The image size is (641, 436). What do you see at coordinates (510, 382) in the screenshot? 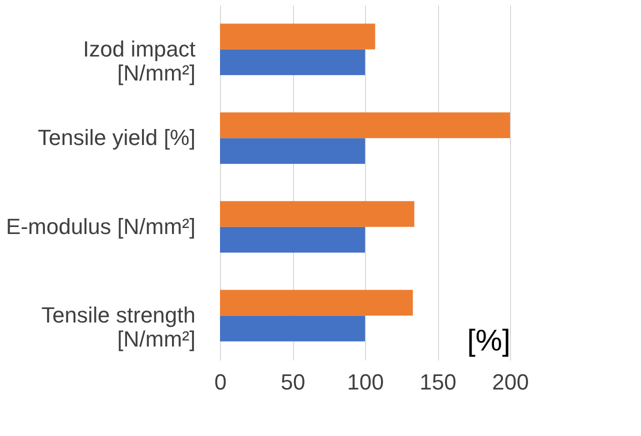
I see `x-tick-label: 200` at bounding box center [510, 382].